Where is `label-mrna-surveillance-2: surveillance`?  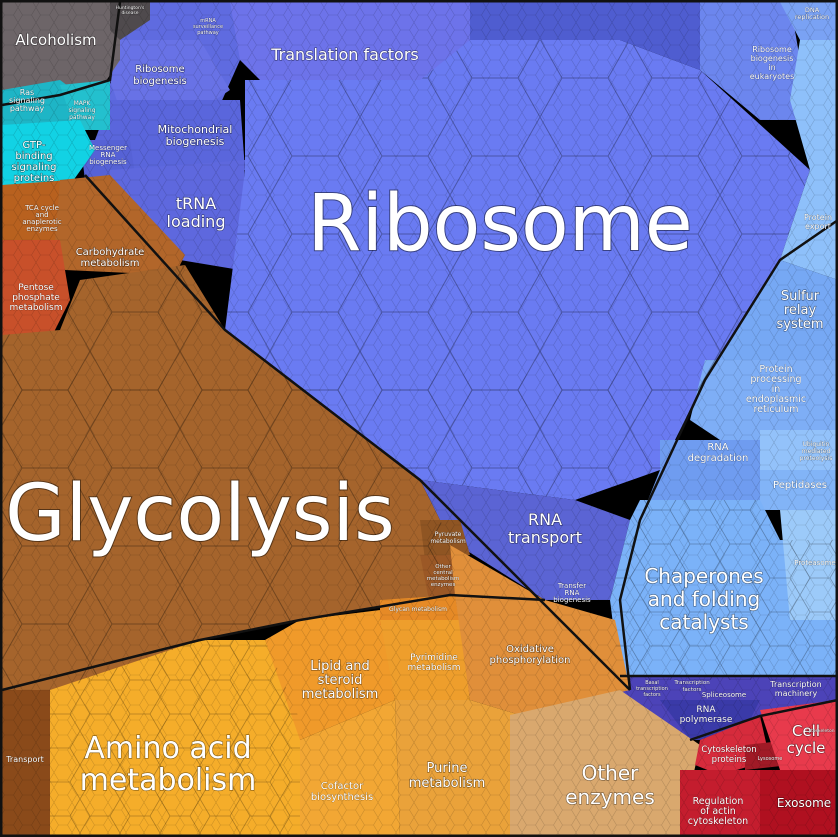 label-mrna-surveillance-2: surveillance is located at coordinates (208, 27).